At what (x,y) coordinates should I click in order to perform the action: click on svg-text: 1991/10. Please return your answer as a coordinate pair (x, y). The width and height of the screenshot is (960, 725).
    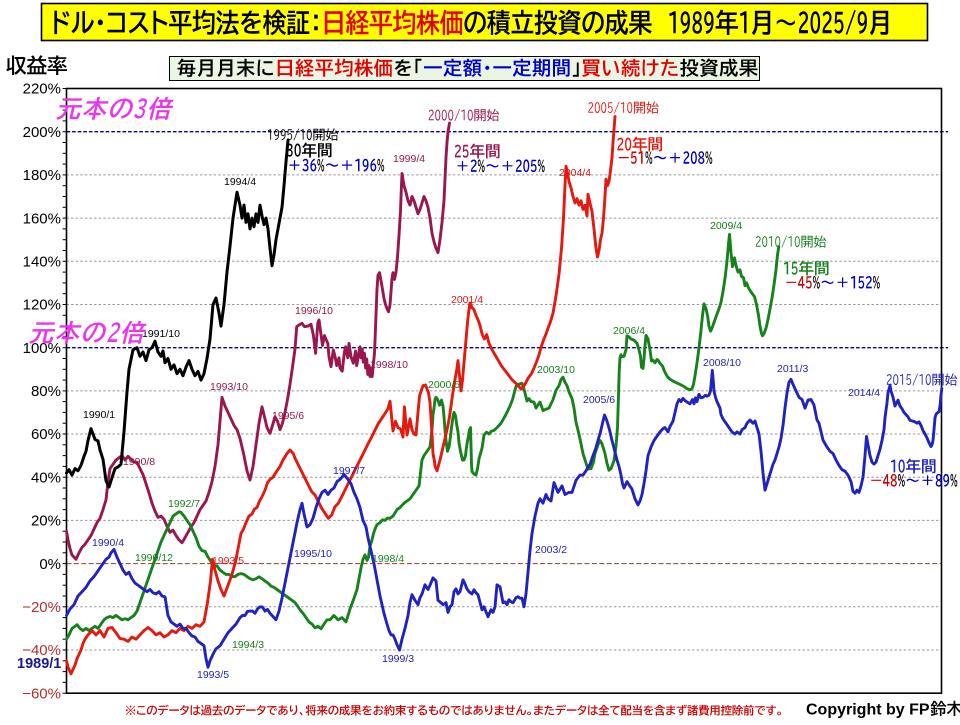
    Looking at the image, I should click on (161, 334).